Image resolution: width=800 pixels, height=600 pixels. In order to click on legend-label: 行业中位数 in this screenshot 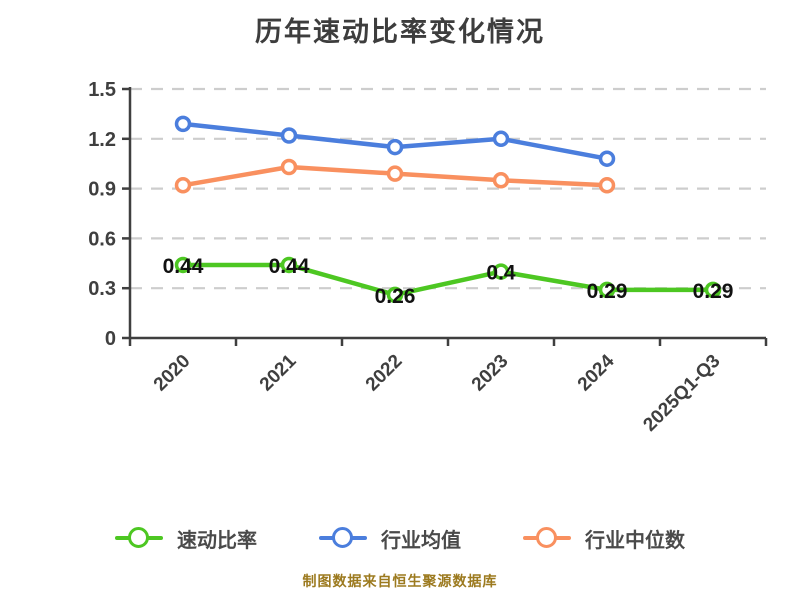, I will do `click(635, 540)`.